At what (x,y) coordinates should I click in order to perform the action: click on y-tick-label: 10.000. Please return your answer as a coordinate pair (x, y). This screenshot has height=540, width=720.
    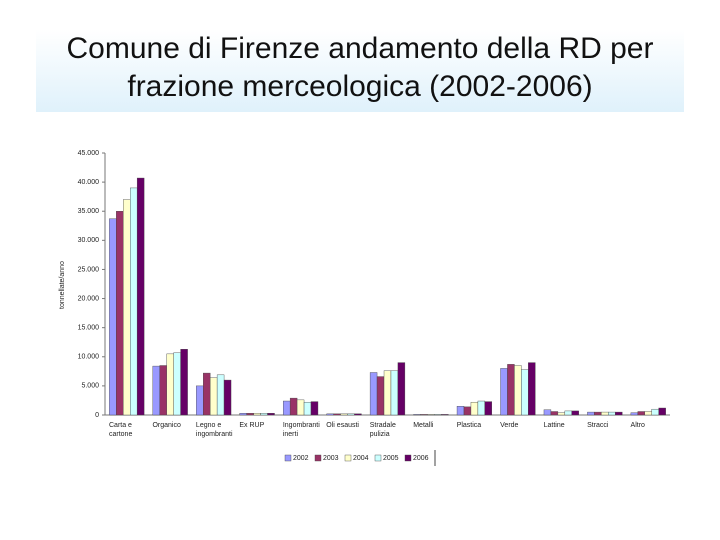
    Looking at the image, I should click on (89, 357).